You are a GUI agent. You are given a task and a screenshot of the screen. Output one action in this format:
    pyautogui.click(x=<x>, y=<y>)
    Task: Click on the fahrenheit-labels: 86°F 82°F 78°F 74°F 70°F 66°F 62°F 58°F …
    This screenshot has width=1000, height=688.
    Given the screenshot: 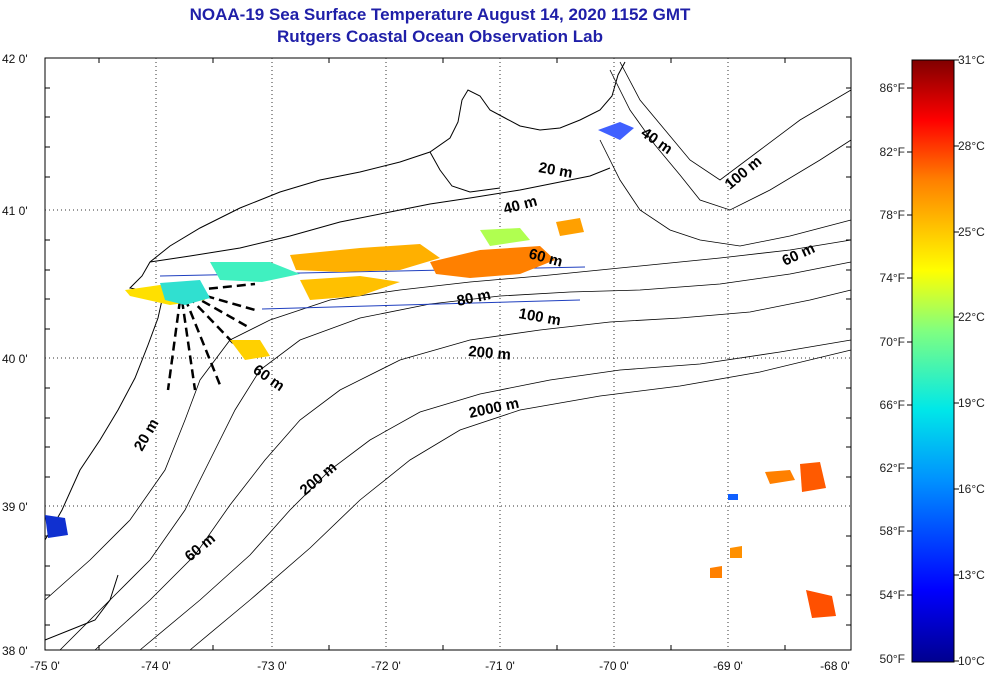 What is the action you would take?
    pyautogui.click(x=892, y=373)
    